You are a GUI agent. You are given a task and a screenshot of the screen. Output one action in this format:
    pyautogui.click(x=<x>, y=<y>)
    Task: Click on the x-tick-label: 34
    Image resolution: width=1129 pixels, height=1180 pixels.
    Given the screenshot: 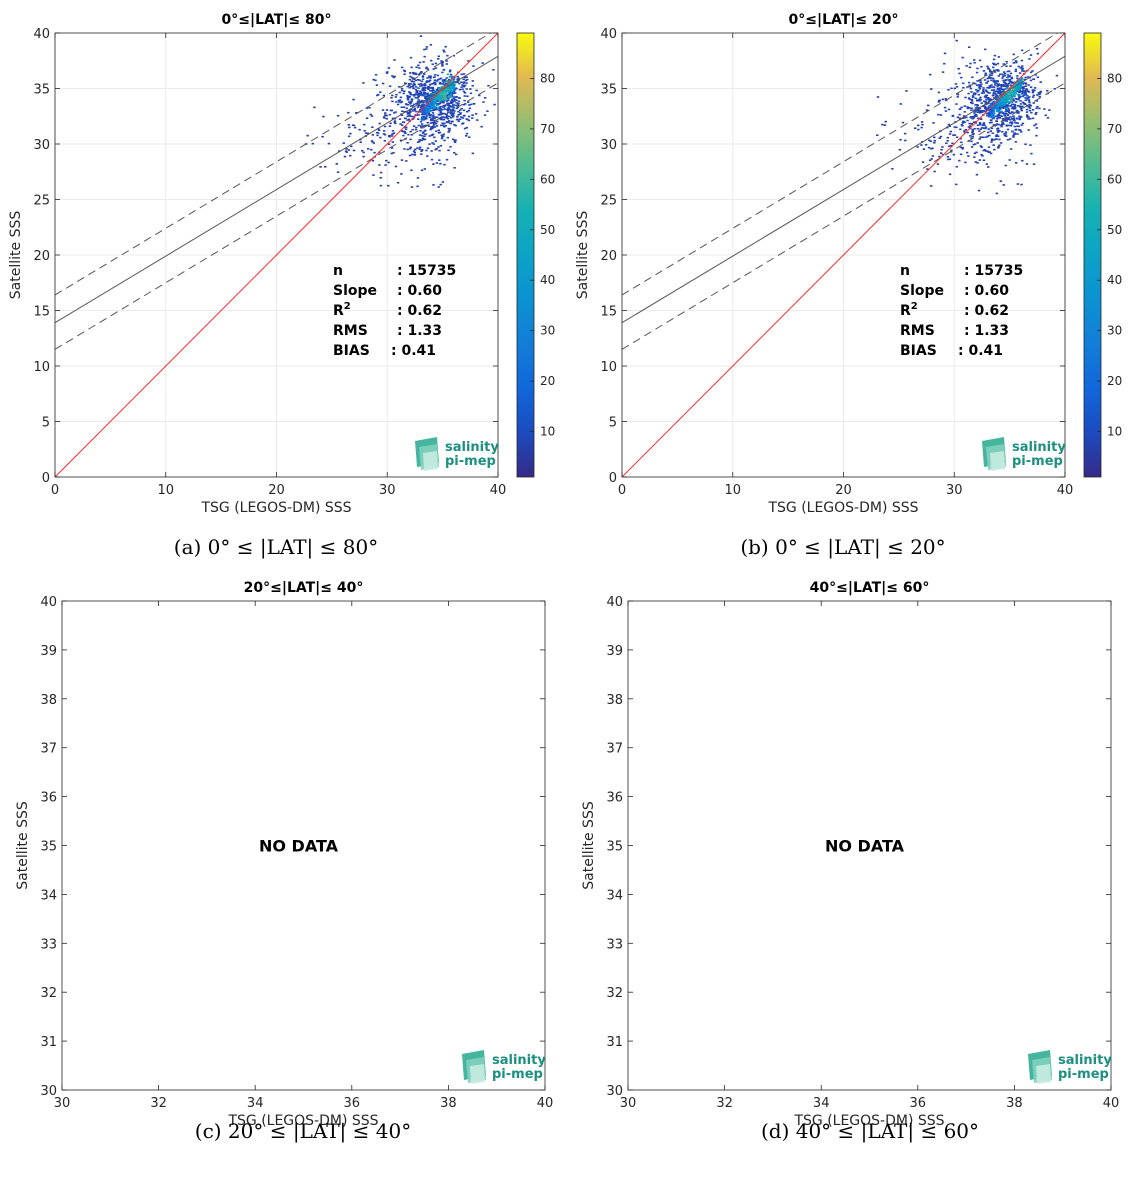 What is the action you would take?
    pyautogui.click(x=821, y=1103)
    